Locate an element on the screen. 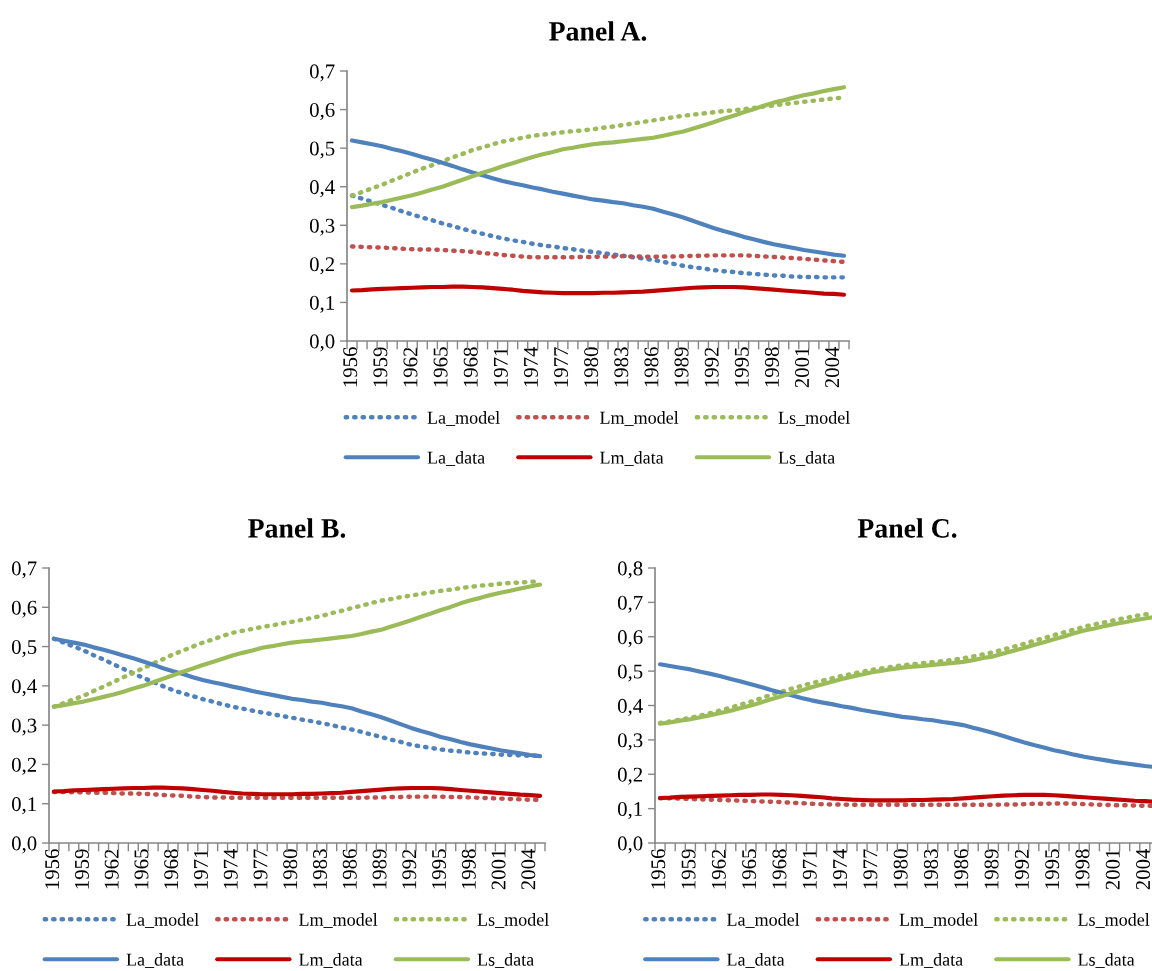  chart-title: Panel A. is located at coordinates (598, 31).